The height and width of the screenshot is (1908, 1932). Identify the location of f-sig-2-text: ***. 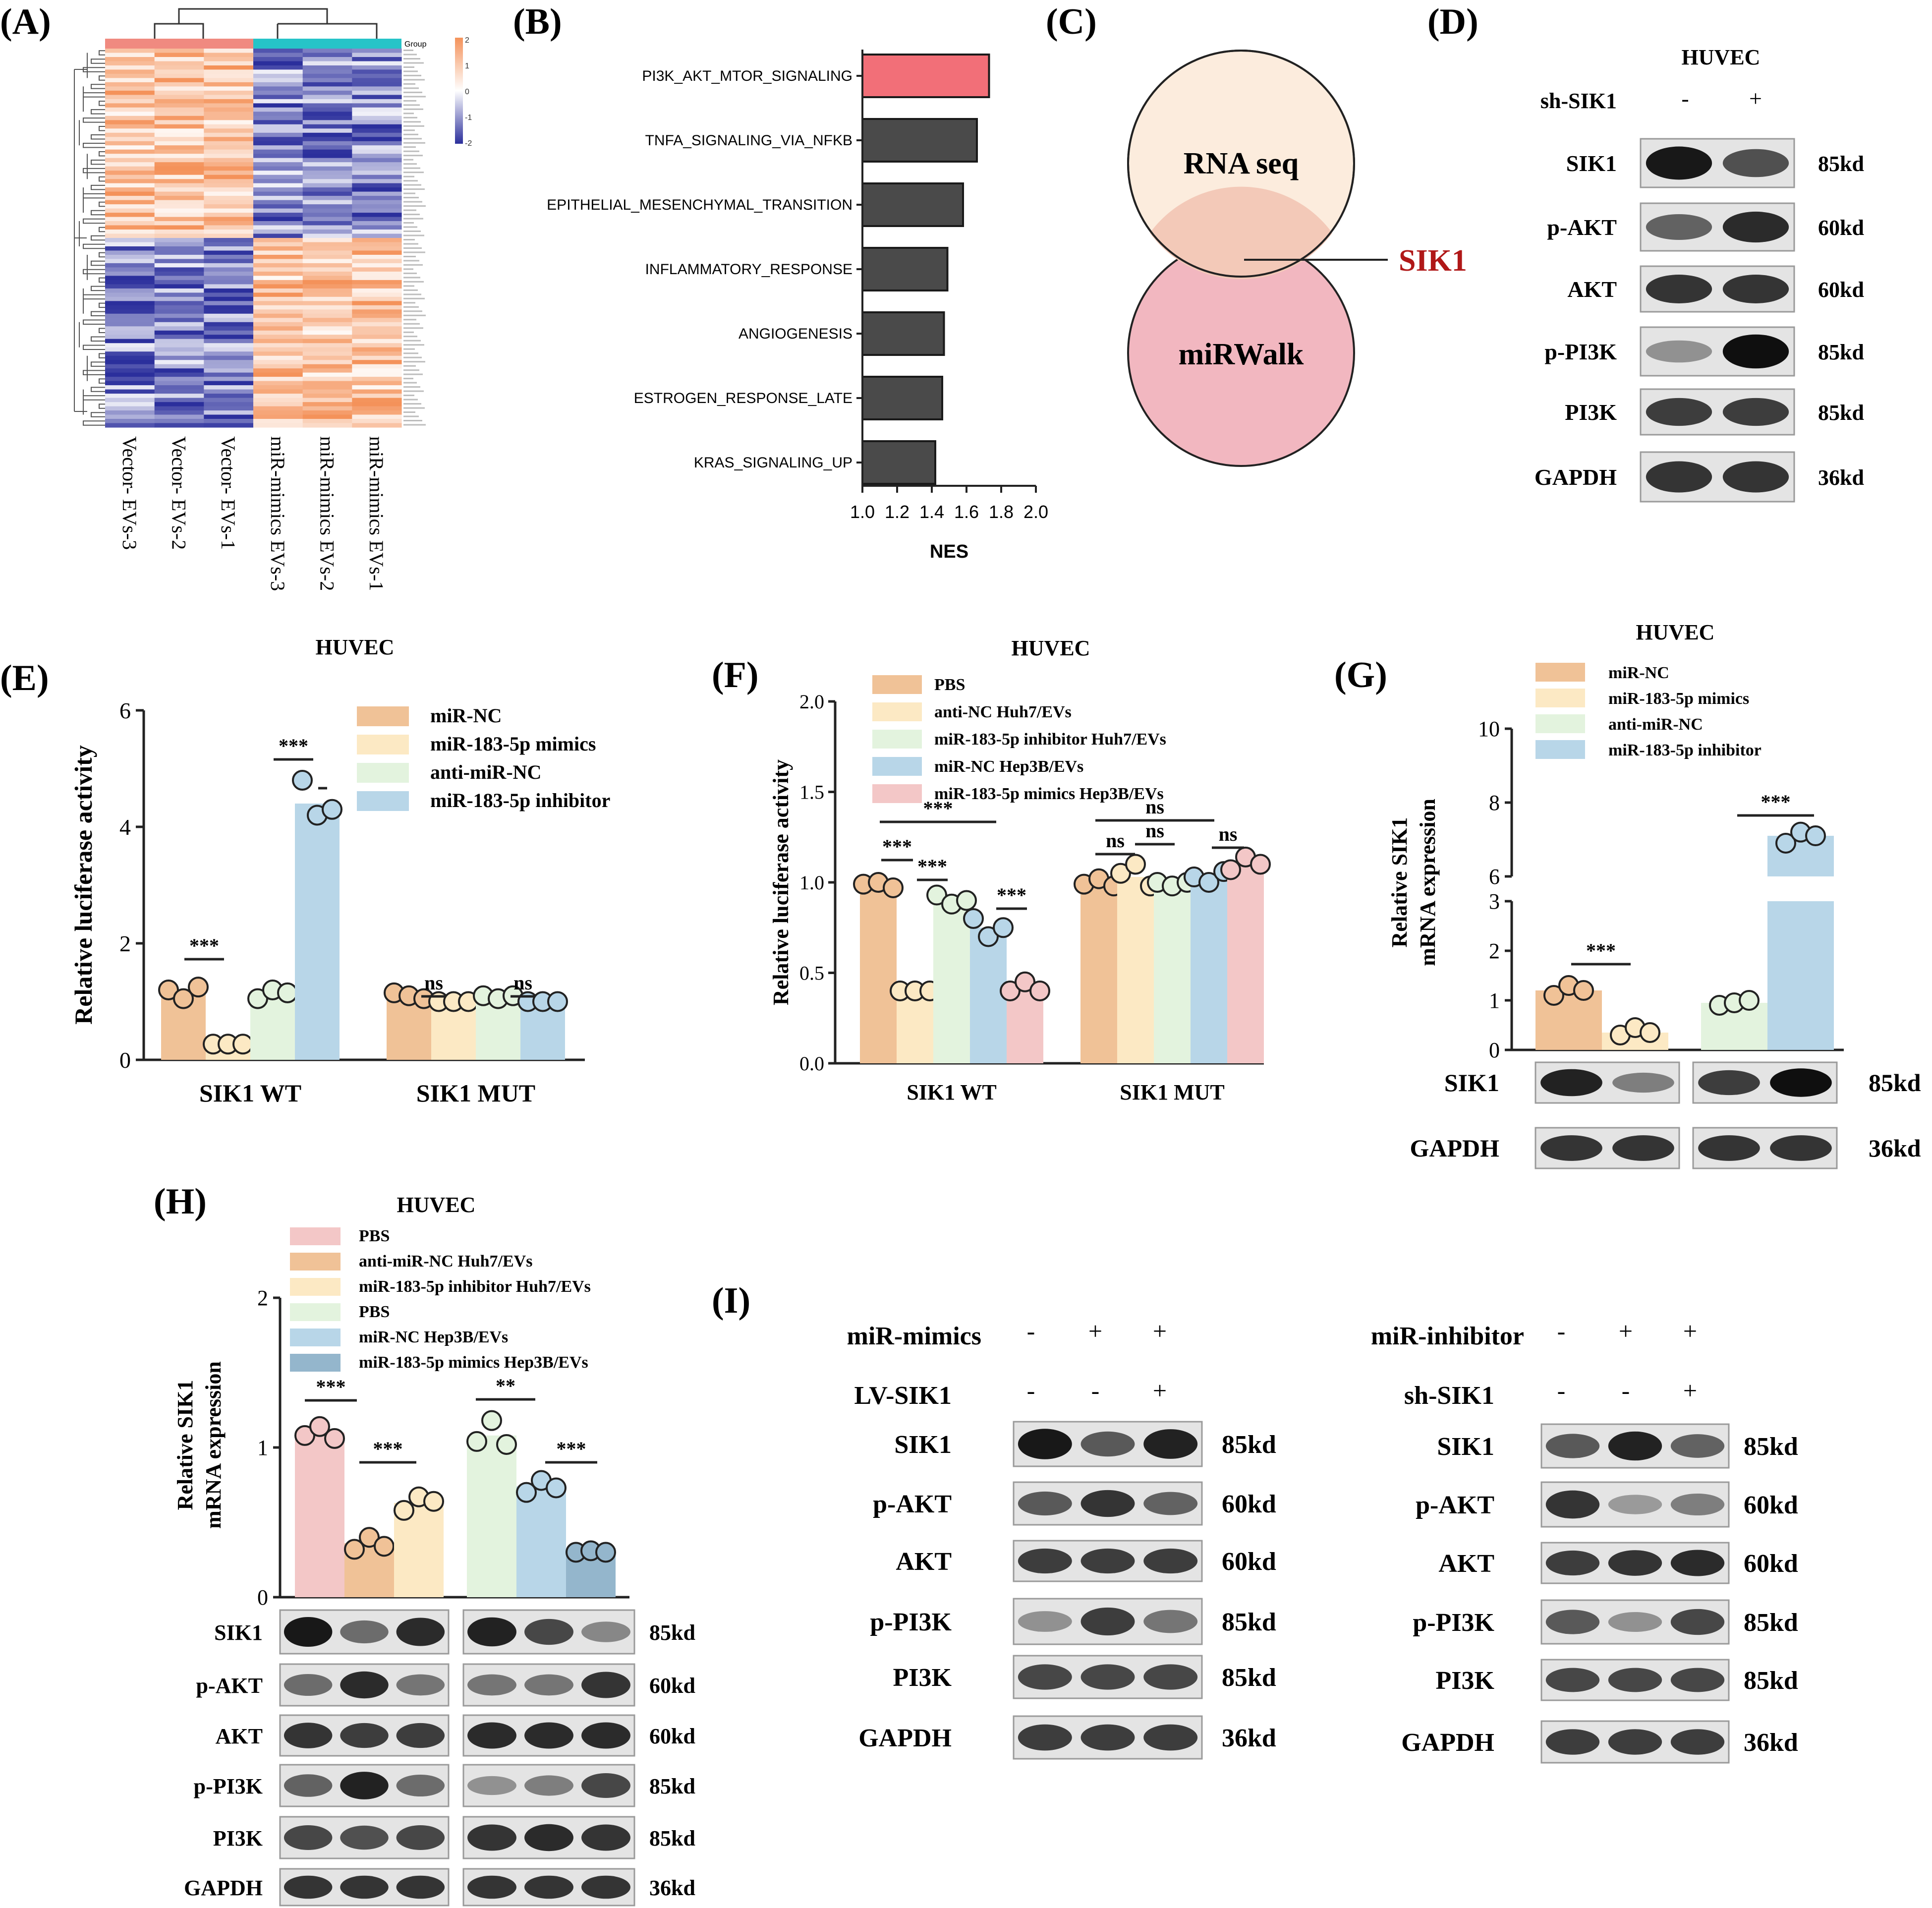
(932, 866).